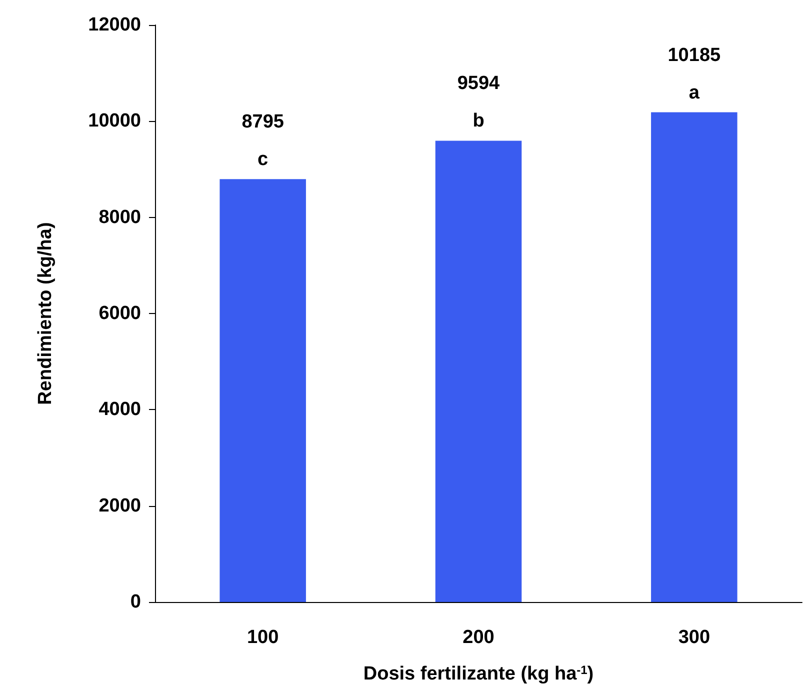 This screenshot has height=696, width=804. I want to click on data-label: 9594, so click(478, 83).